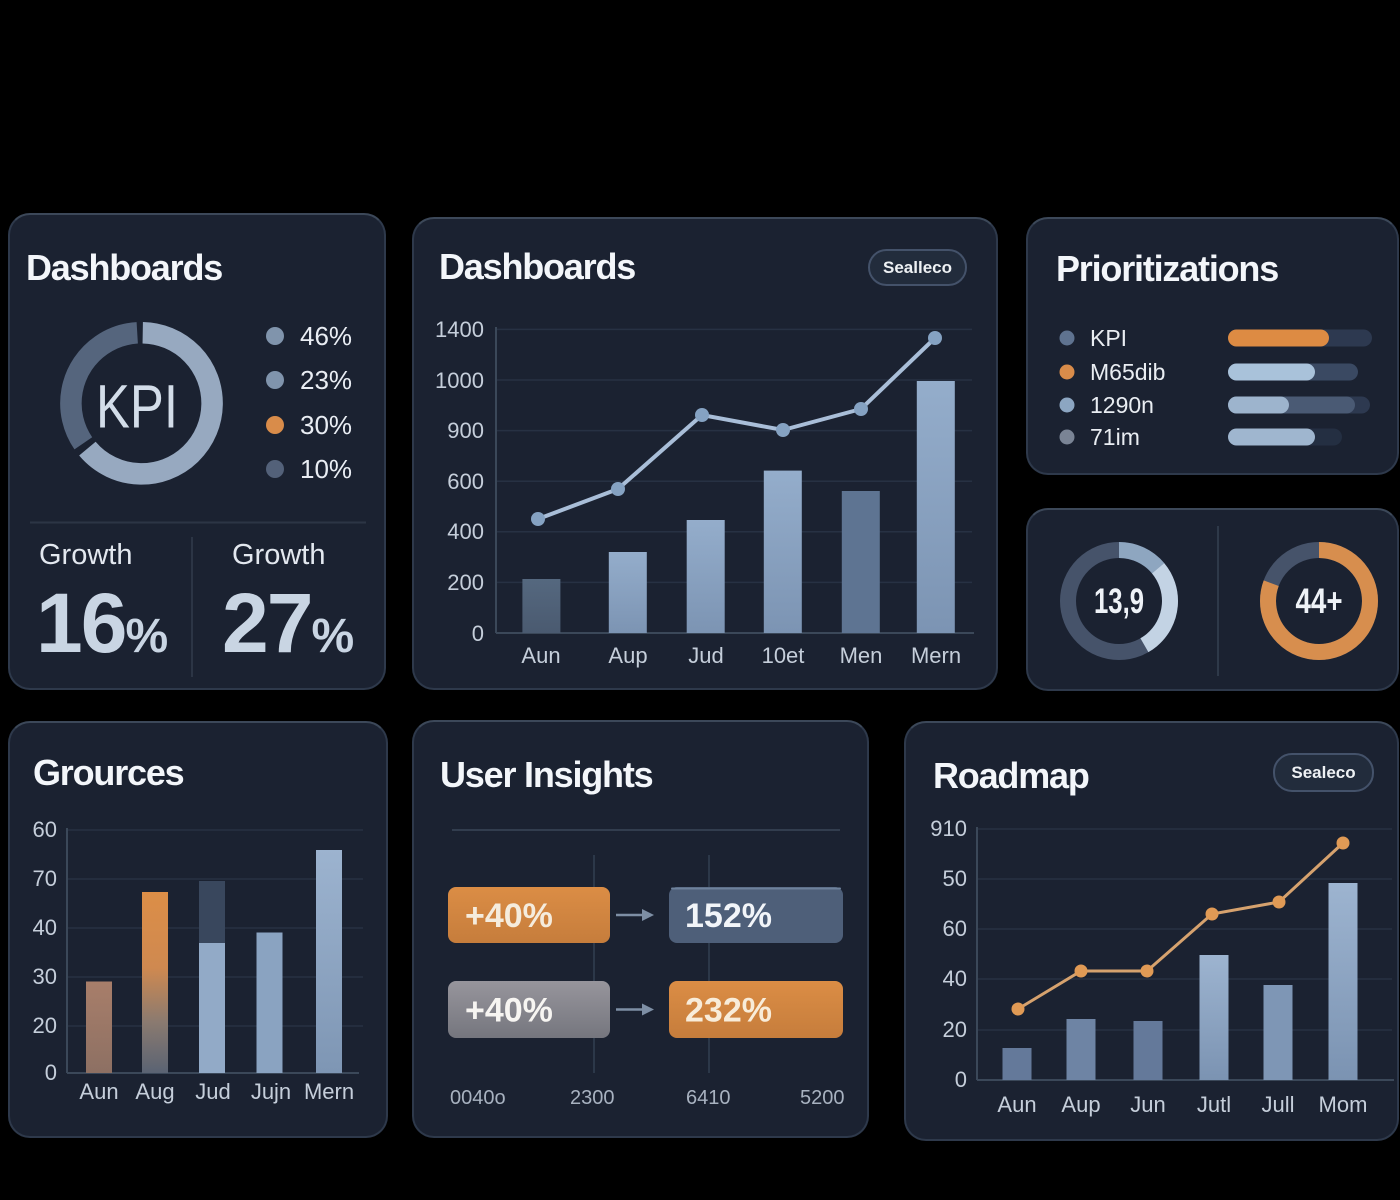 The image size is (1400, 1200). Describe the element at coordinates (326, 380) in the screenshot. I see `svg-text: 23%` at that location.